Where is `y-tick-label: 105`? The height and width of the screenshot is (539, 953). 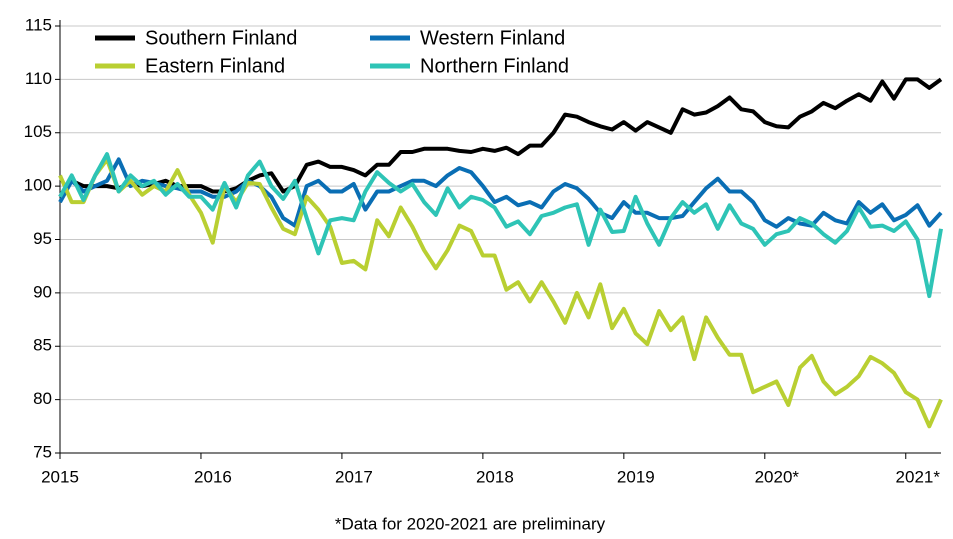
y-tick-label: 105 is located at coordinates (38, 131).